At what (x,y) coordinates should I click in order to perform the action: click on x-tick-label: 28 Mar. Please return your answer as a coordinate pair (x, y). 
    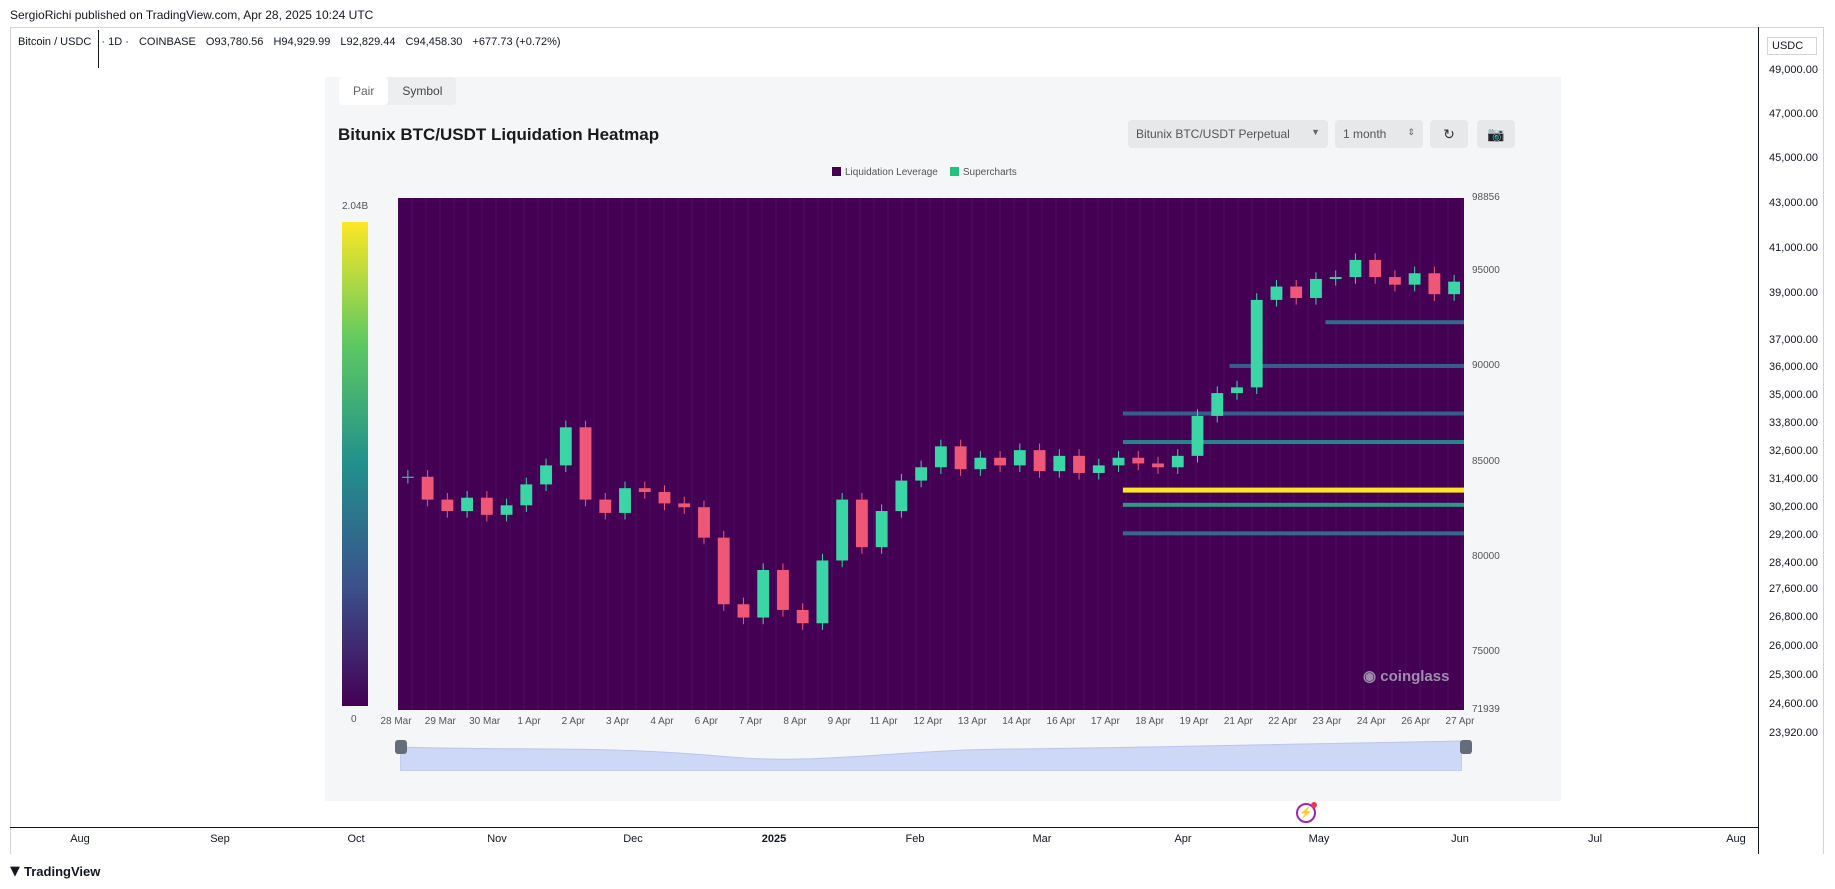
    Looking at the image, I should click on (396, 721).